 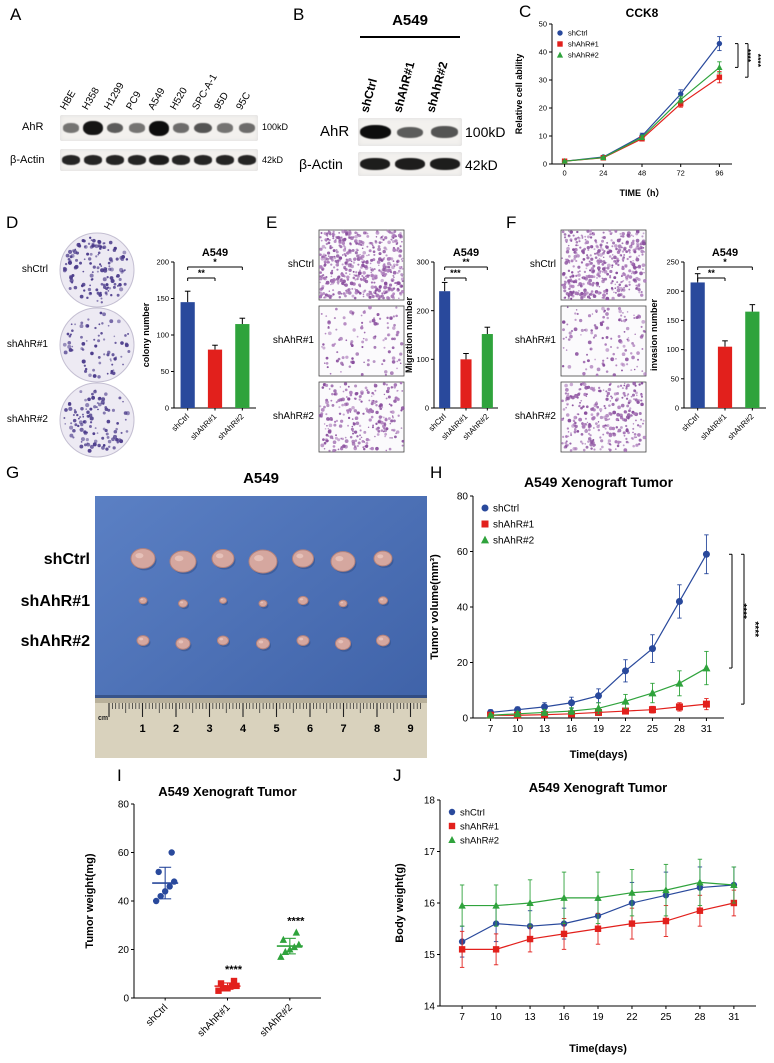 I want to click on svg-text: 20, so click(x=543, y=108).